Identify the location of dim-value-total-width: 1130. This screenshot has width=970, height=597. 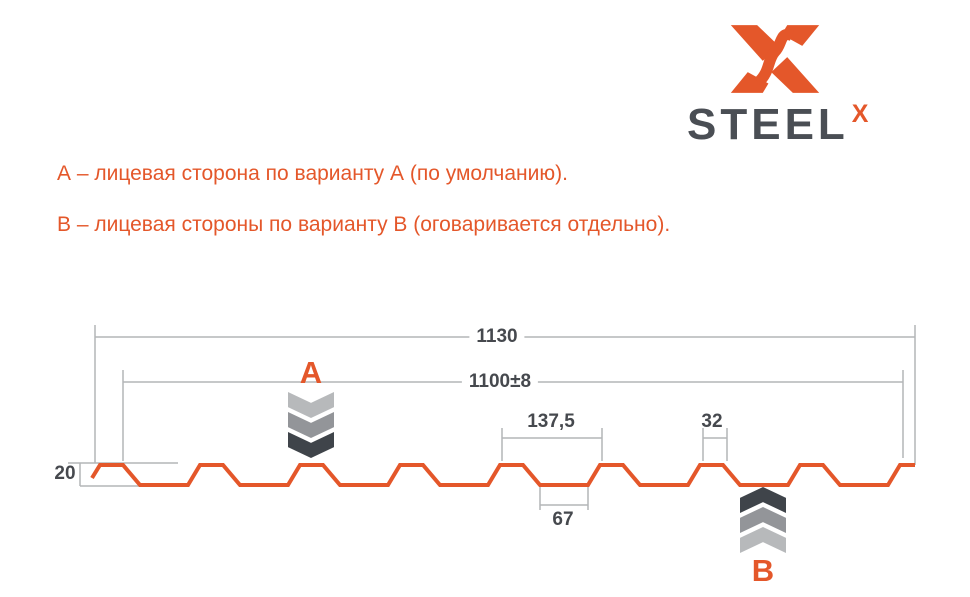
(497, 337).